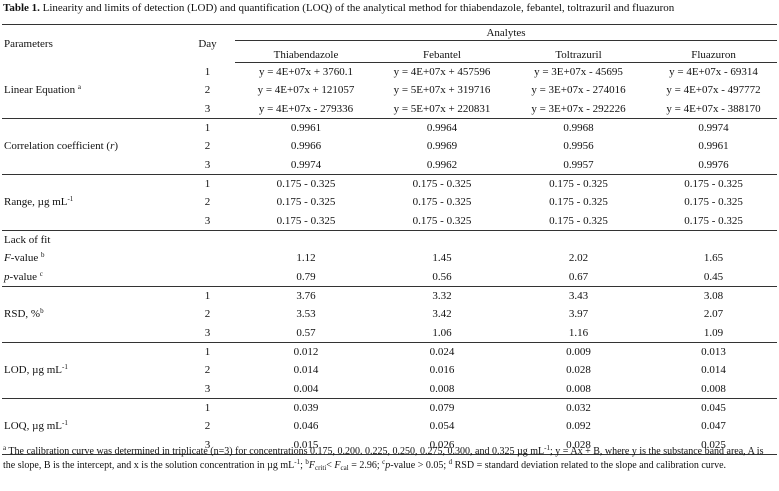 The image size is (779, 491). I want to click on value-cell: 2.02, so click(578, 258).